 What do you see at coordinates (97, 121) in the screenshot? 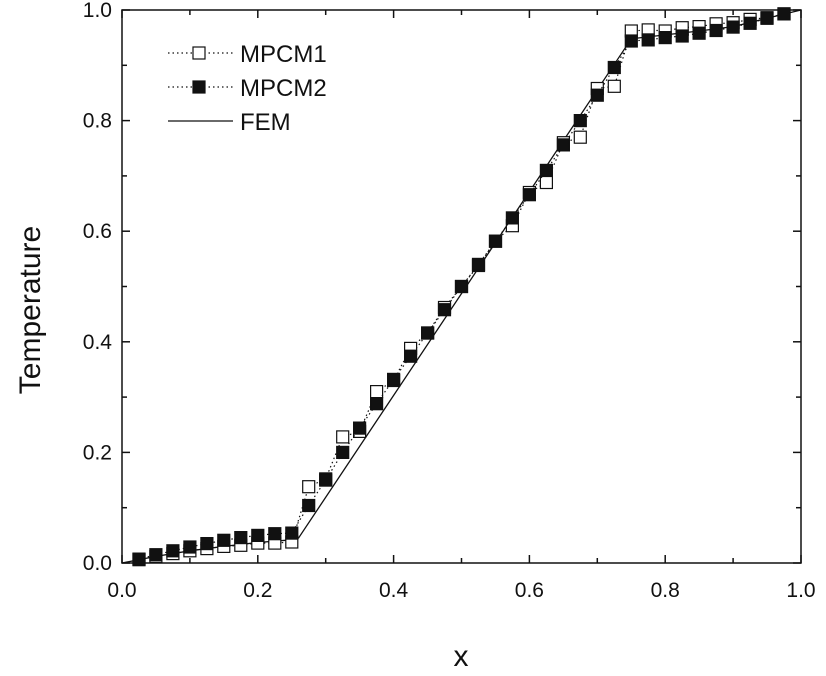
I see `y-tick-label: 0.8` at bounding box center [97, 121].